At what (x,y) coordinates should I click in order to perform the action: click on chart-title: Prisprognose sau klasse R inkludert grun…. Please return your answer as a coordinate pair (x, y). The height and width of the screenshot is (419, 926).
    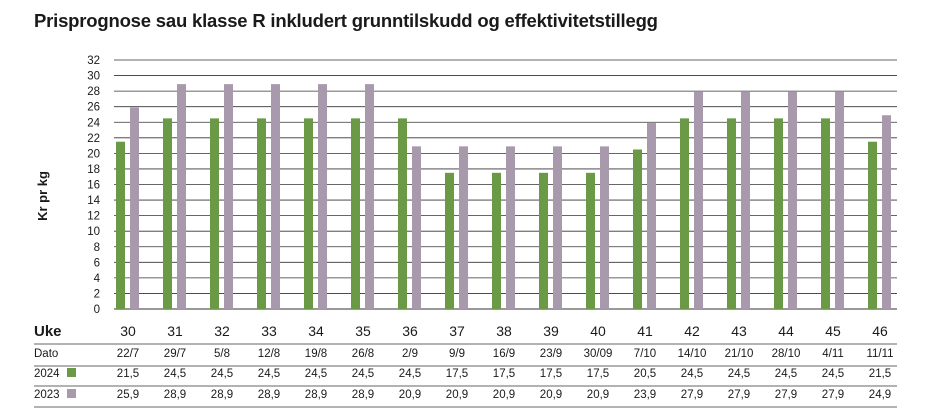
    Looking at the image, I should click on (346, 20).